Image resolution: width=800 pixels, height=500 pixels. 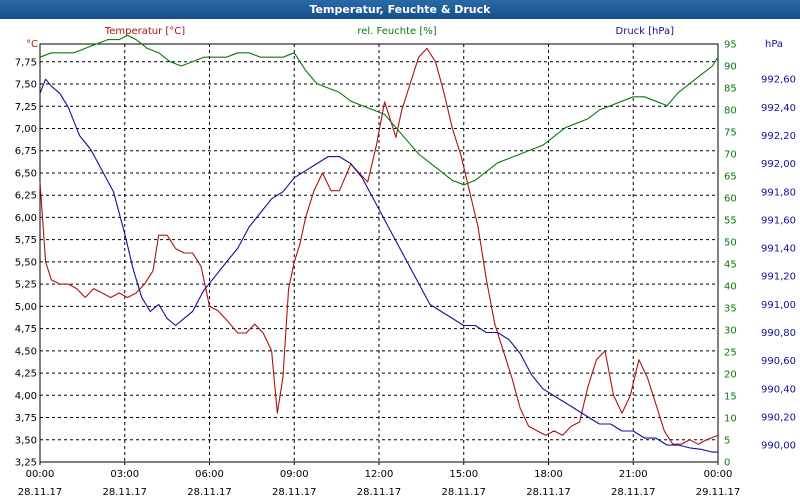 What do you see at coordinates (294, 474) in the screenshot?
I see `x-tick-time-label: 09:00` at bounding box center [294, 474].